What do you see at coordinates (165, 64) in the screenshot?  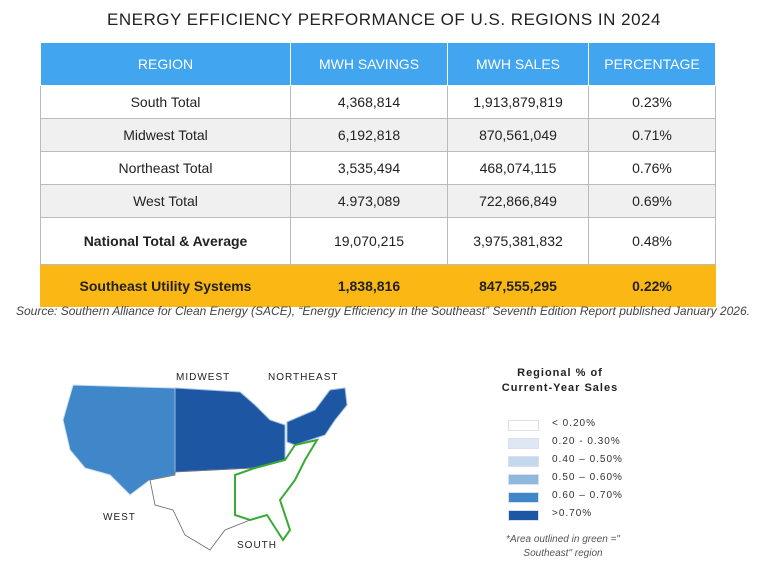 I see `col-region: REGION` at bounding box center [165, 64].